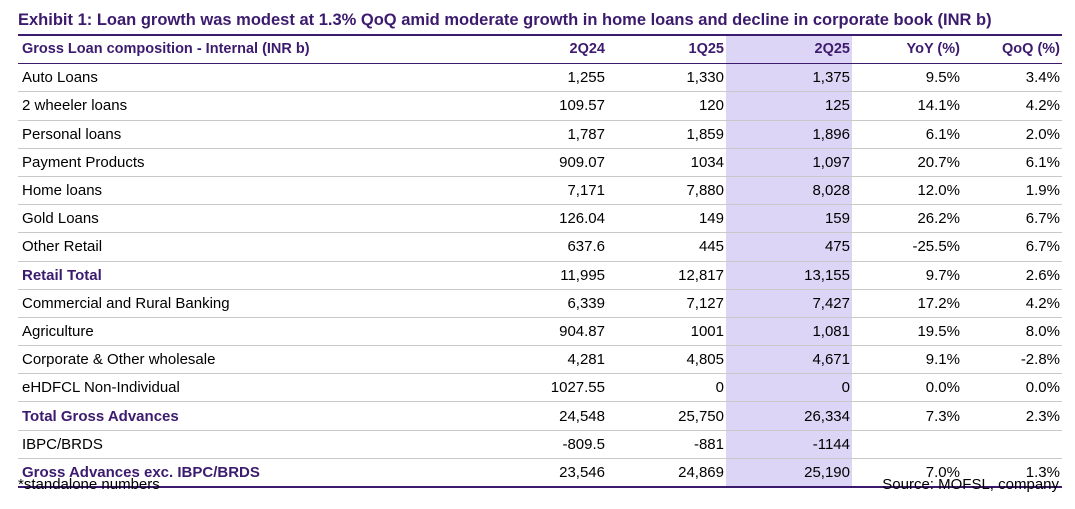 The image size is (1075, 509). I want to click on cell-2q24: 1,787, so click(468, 134).